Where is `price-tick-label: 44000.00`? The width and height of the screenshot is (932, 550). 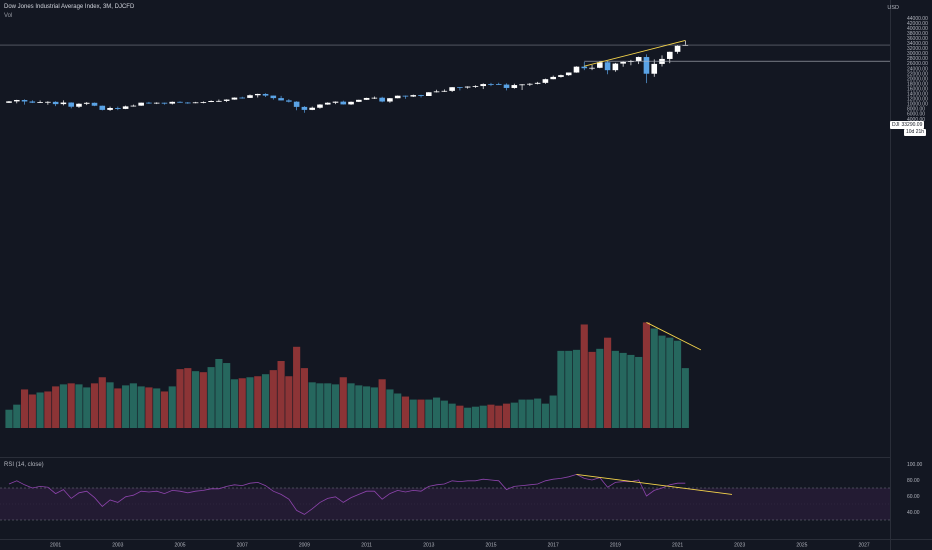 price-tick-label: 44000.00 is located at coordinates (917, 19).